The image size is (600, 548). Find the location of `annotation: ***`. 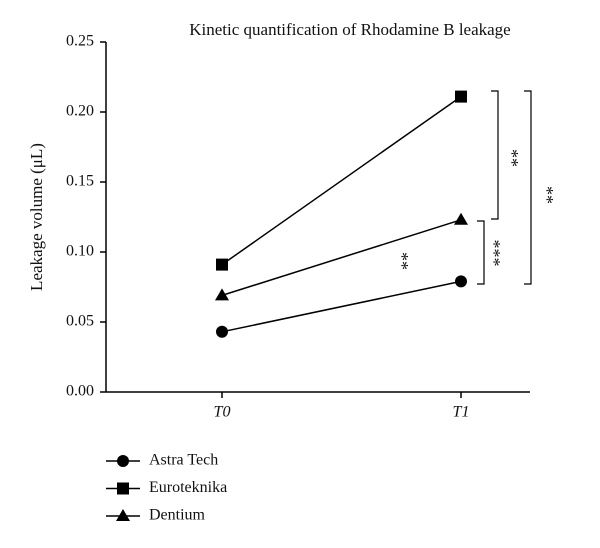

annotation: *** is located at coordinates (494, 253).